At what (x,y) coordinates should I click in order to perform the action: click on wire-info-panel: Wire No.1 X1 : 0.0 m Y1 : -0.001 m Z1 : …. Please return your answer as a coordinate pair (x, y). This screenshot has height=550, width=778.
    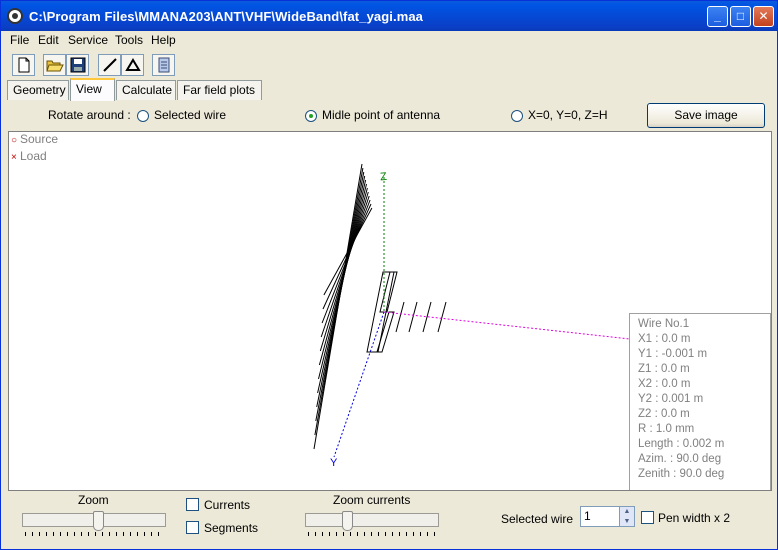
    Looking at the image, I should click on (700, 401).